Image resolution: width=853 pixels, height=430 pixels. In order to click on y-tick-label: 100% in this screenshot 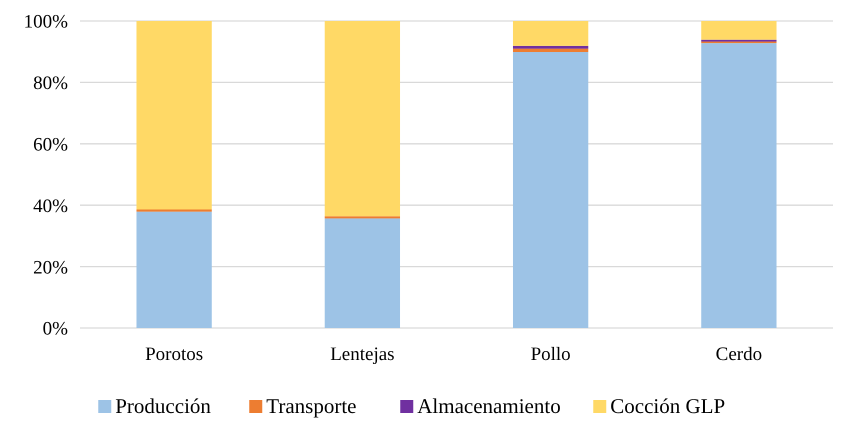, I will do `click(46, 22)`.